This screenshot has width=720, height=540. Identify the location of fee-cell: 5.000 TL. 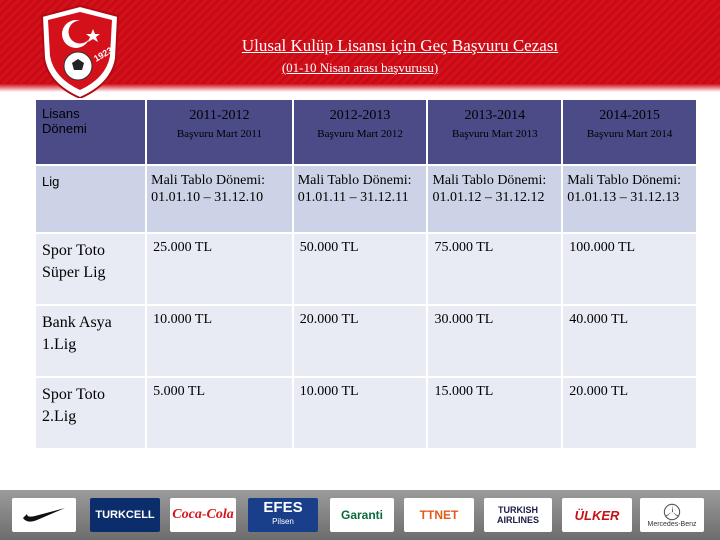
(219, 413).